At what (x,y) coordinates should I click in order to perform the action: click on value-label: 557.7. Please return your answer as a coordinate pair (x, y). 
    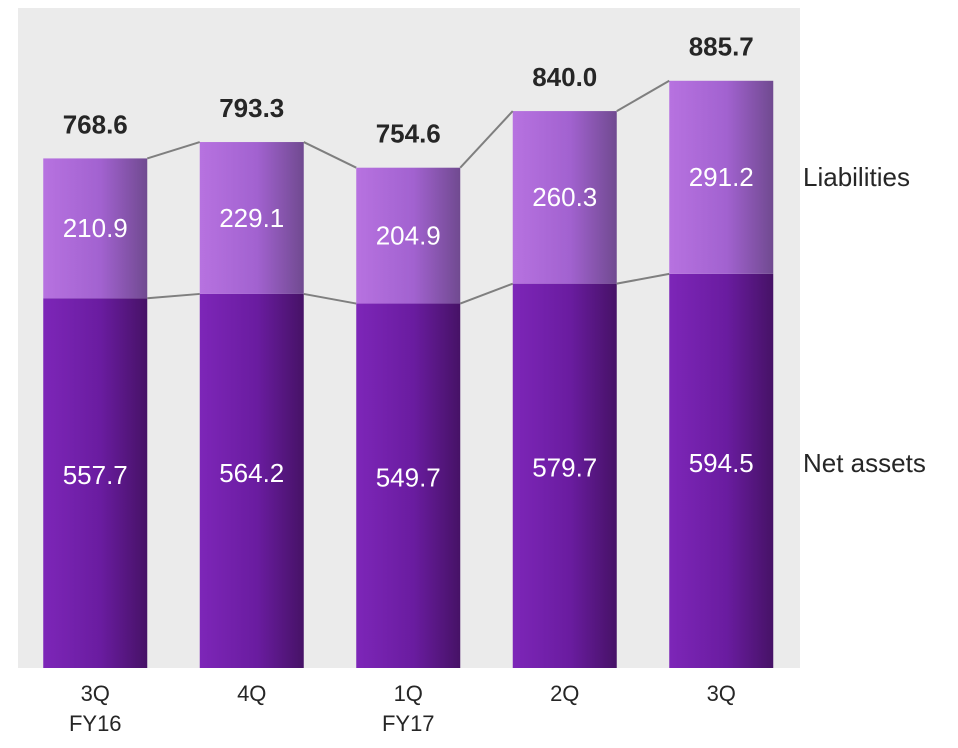
    Looking at the image, I should click on (95, 475).